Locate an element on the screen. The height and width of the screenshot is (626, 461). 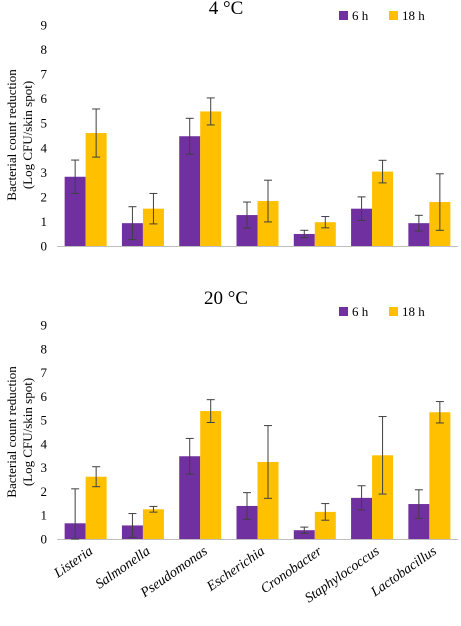
category-label: Escherichia is located at coordinates (236, 569).